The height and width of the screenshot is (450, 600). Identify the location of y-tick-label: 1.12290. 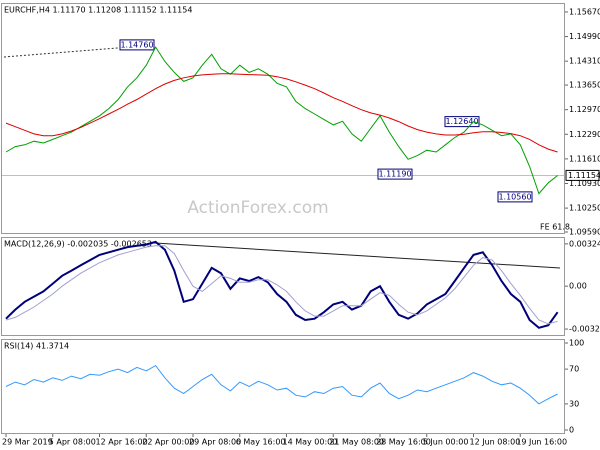
(584, 134).